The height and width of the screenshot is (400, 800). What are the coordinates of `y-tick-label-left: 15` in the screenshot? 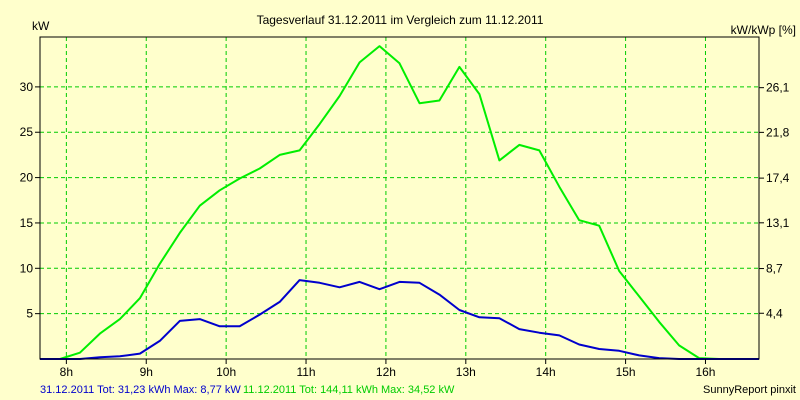 It's located at (27, 223).